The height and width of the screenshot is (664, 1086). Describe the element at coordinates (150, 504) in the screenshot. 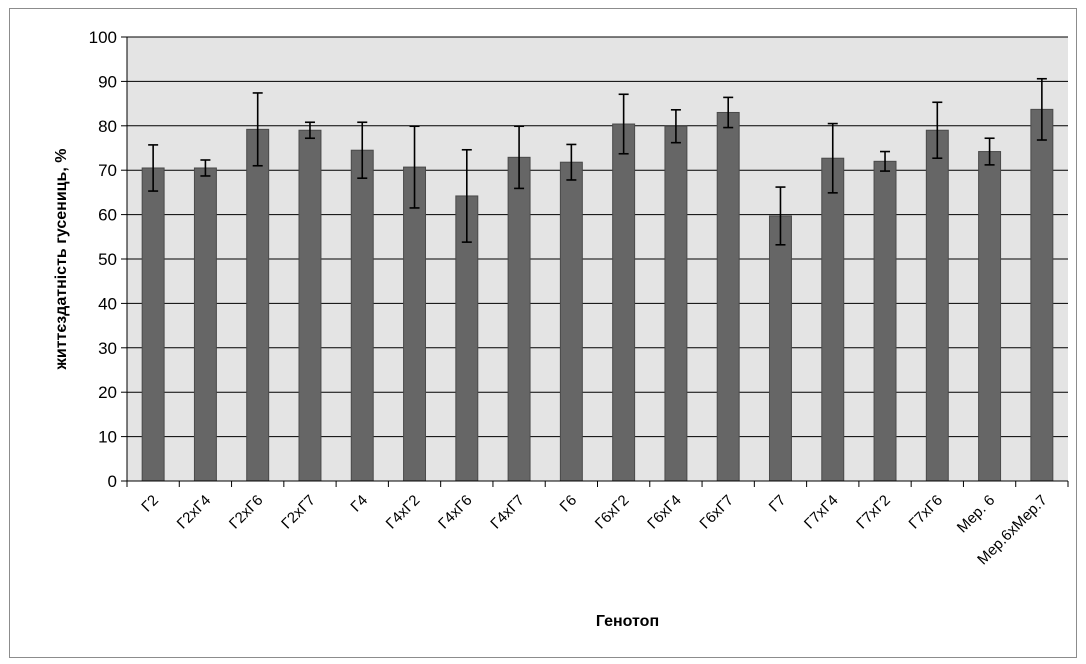

I see `x-tick-label: Г2` at that location.